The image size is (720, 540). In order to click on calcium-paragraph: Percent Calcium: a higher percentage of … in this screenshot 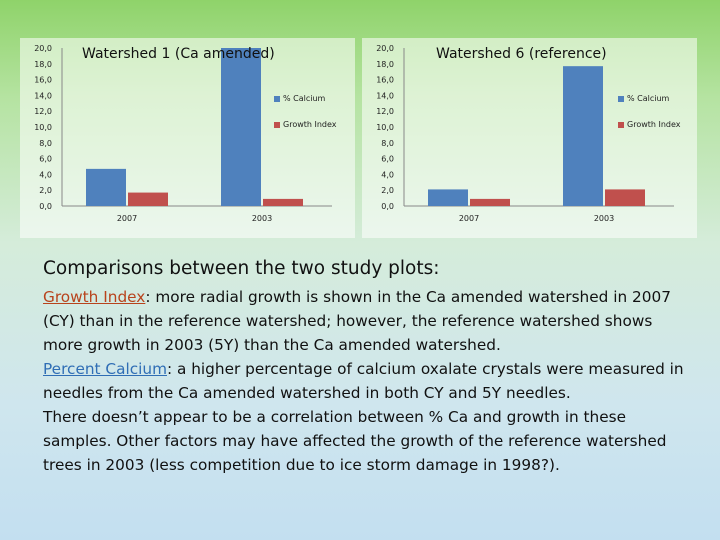, I will do `click(365, 381)`.